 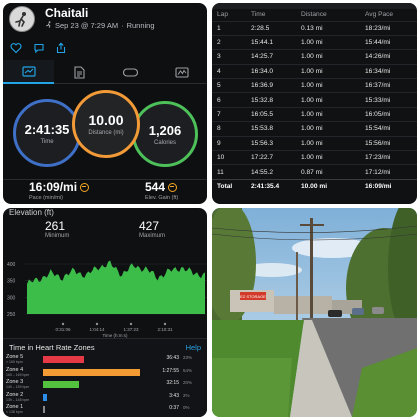 I want to click on lap-time: 15:44.1, so click(x=271, y=42).